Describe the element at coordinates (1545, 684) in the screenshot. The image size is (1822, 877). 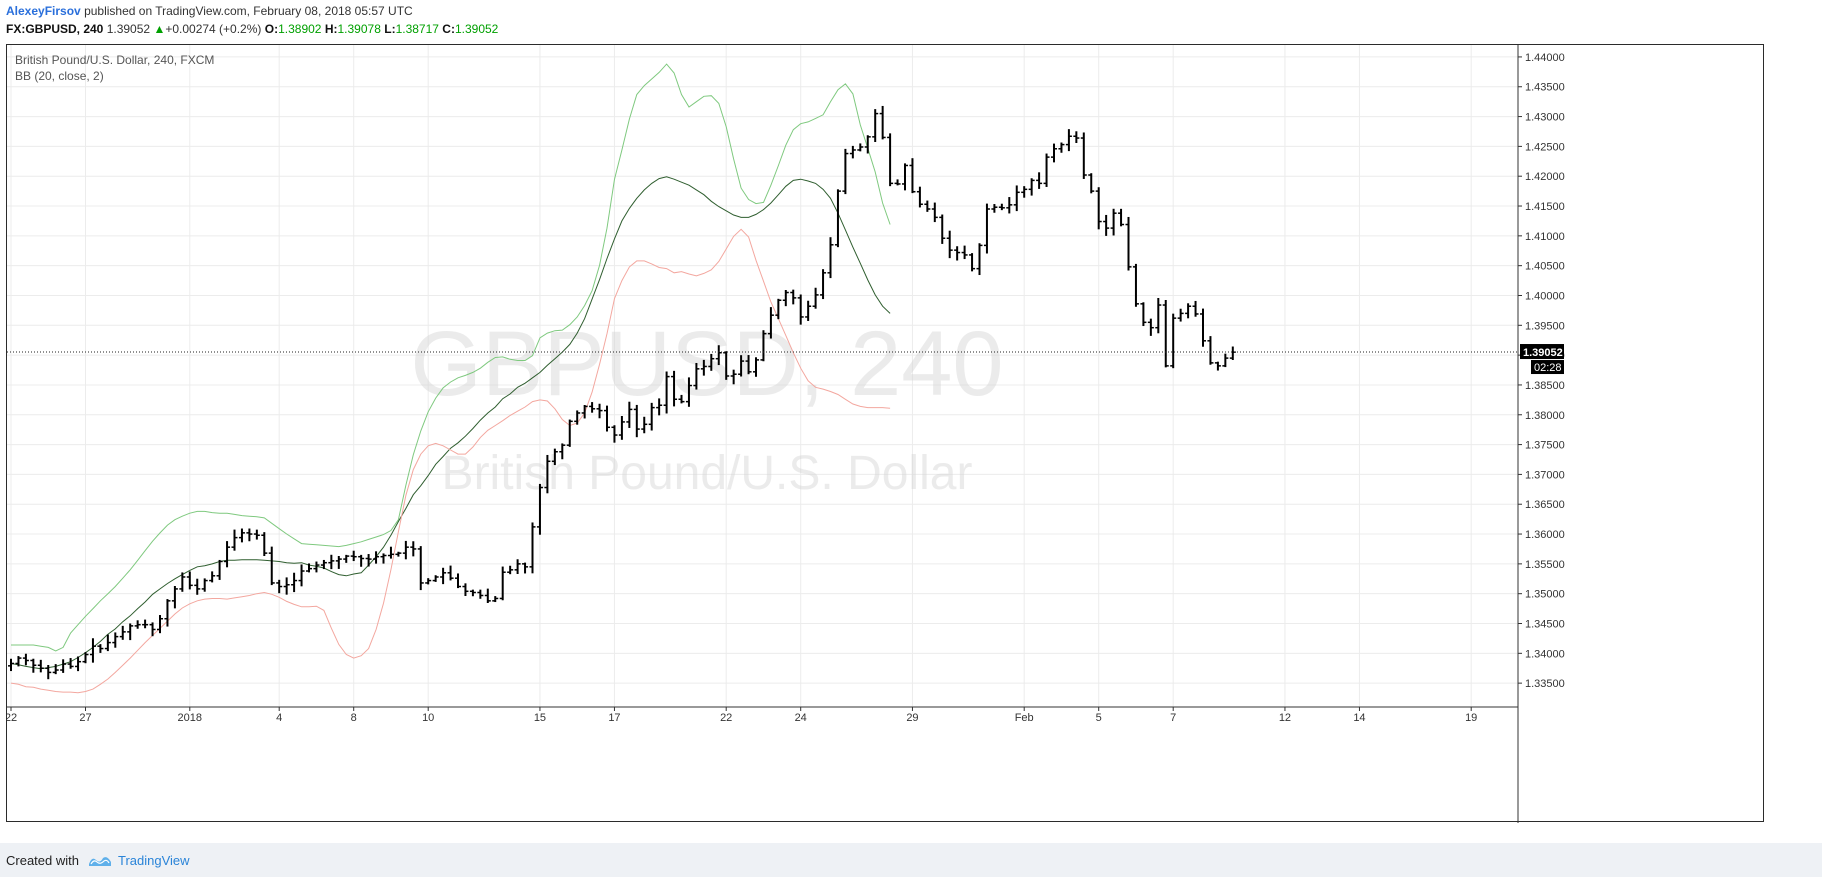
I see `price-tick-label: 1.33500` at that location.